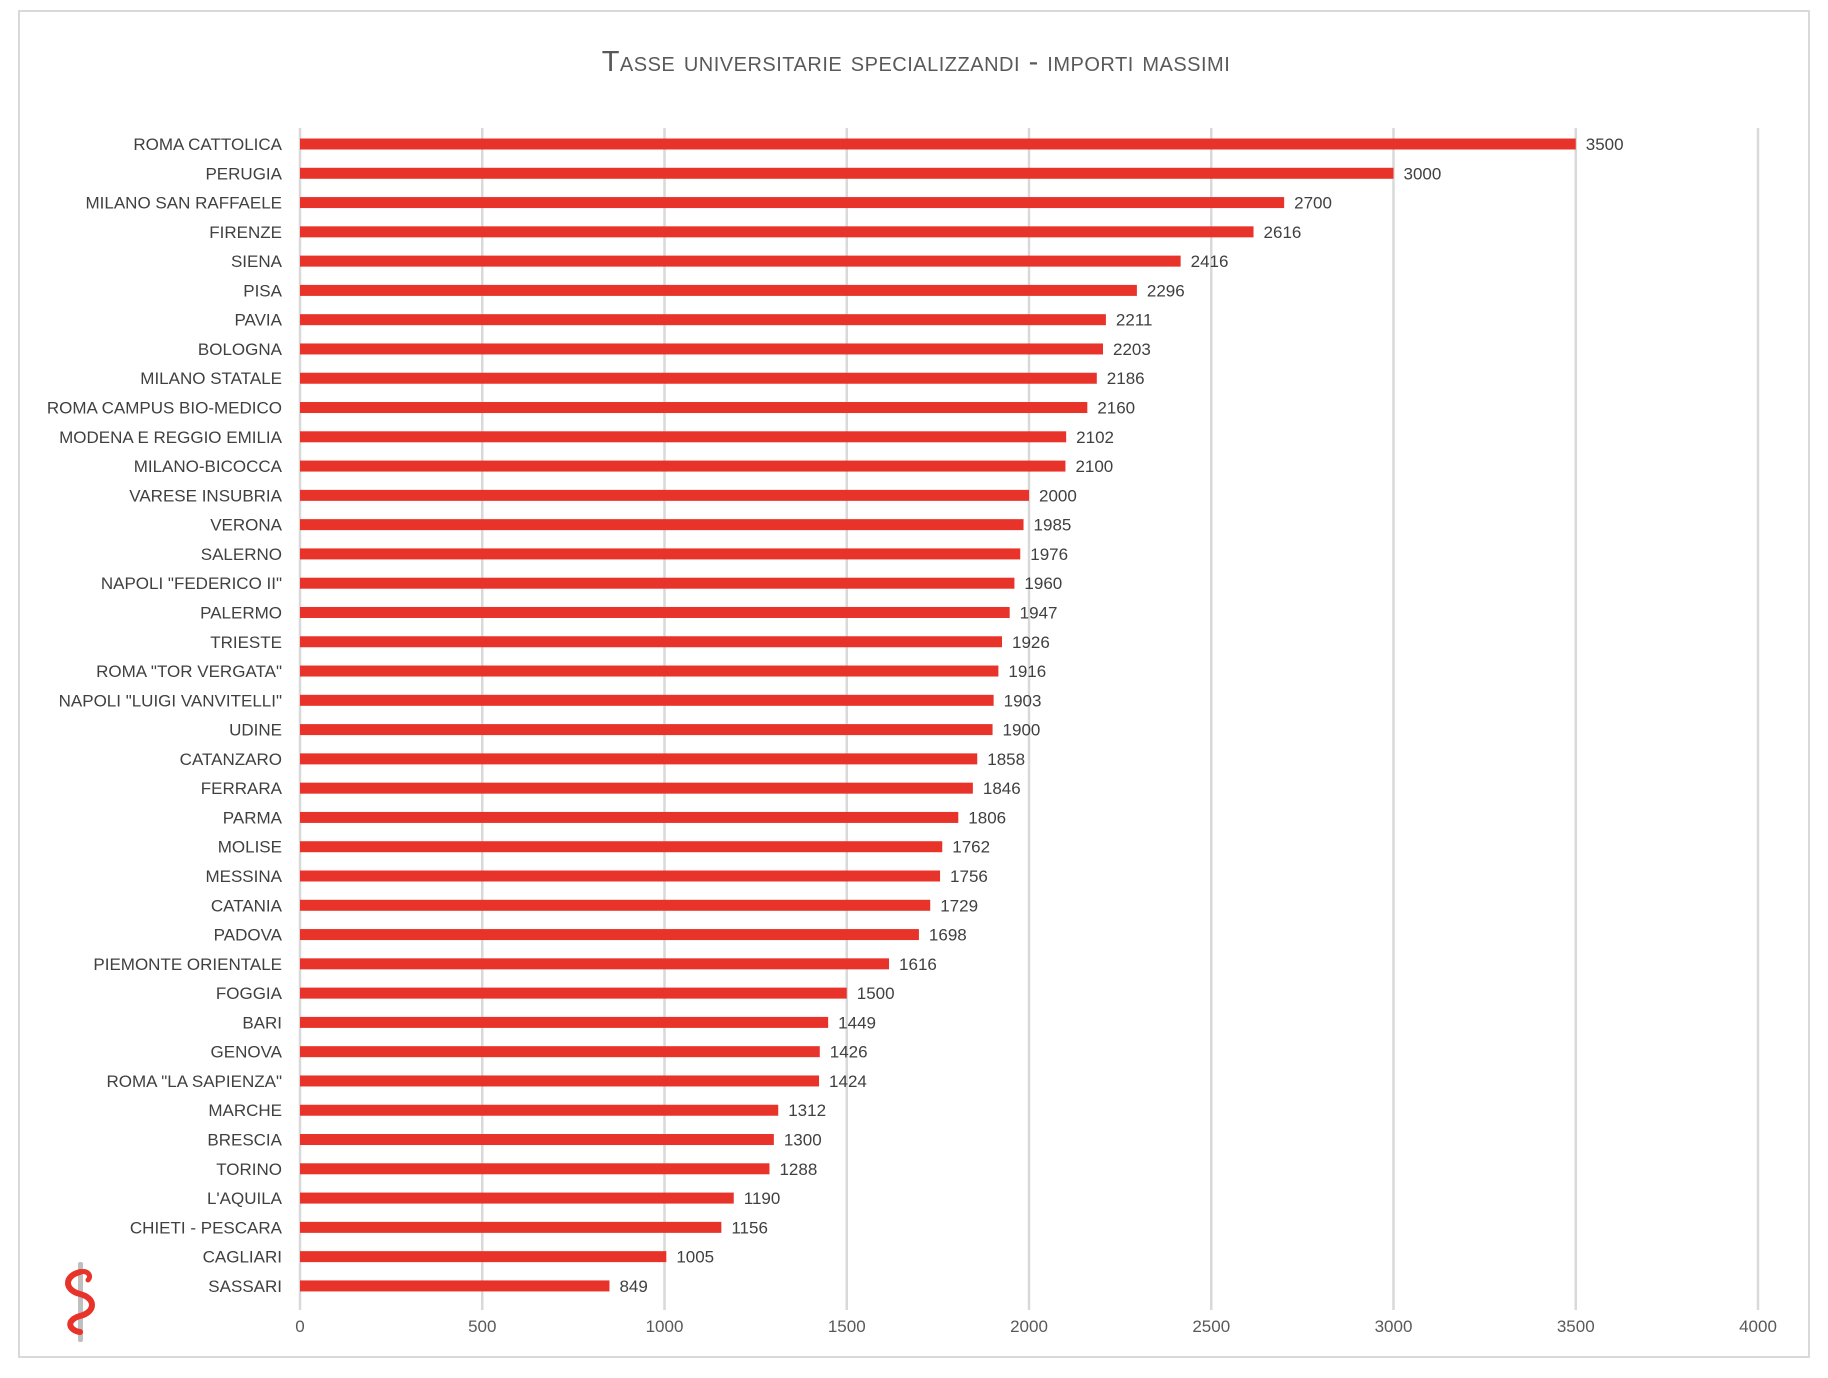 This screenshot has height=1378, width=1828. Describe the element at coordinates (798, 1169) in the screenshot. I see `data-label: 1288` at that location.